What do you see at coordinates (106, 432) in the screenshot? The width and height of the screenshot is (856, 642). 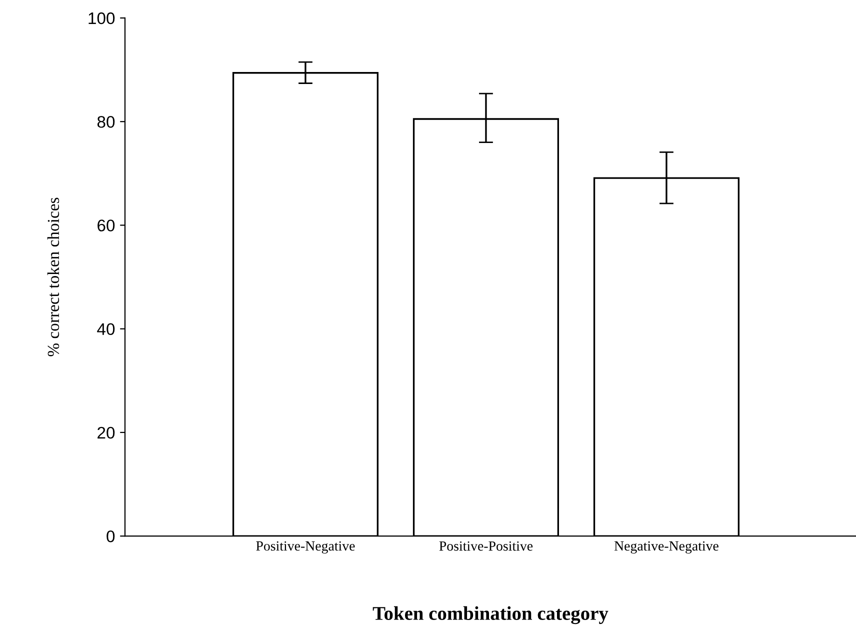 I see `y-tick-label: 20` at bounding box center [106, 432].